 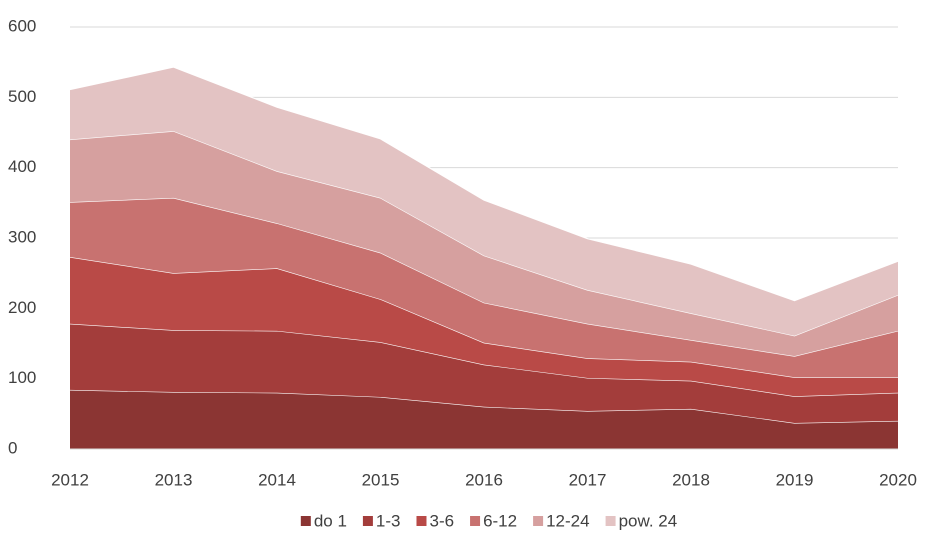 What do you see at coordinates (12, 447) in the screenshot?
I see `y-tick-label: 0` at bounding box center [12, 447].